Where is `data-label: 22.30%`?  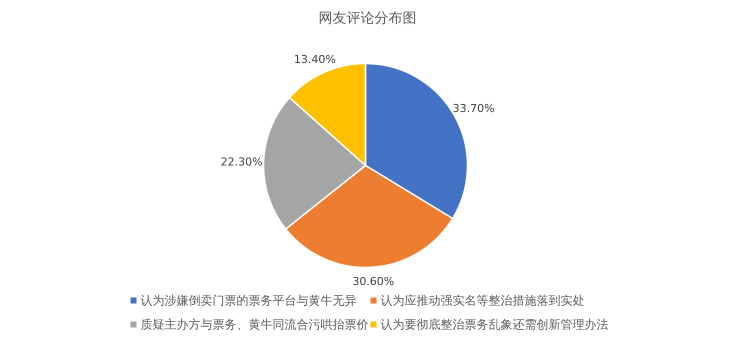
data-label: 22.30% is located at coordinates (241, 162).